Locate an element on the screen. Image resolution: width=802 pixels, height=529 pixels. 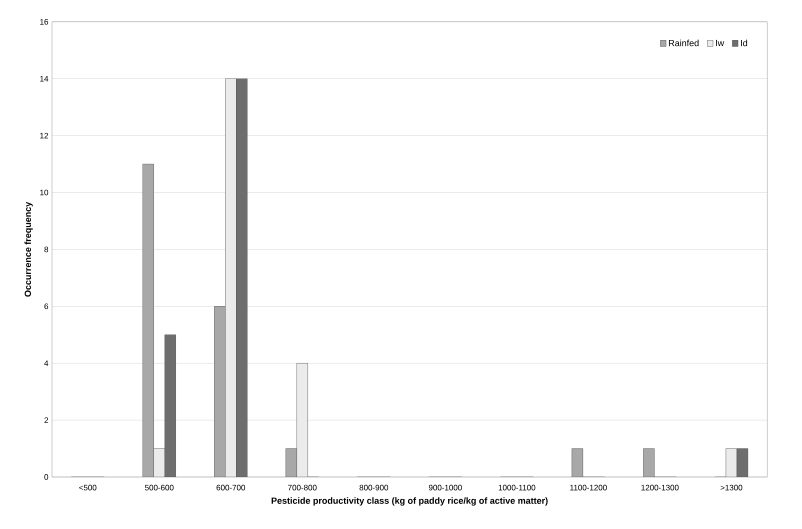
x-axis-title: Pesticide productivity class (kg of paddy rice/kg of active matter) is located at coordinates (410, 501).